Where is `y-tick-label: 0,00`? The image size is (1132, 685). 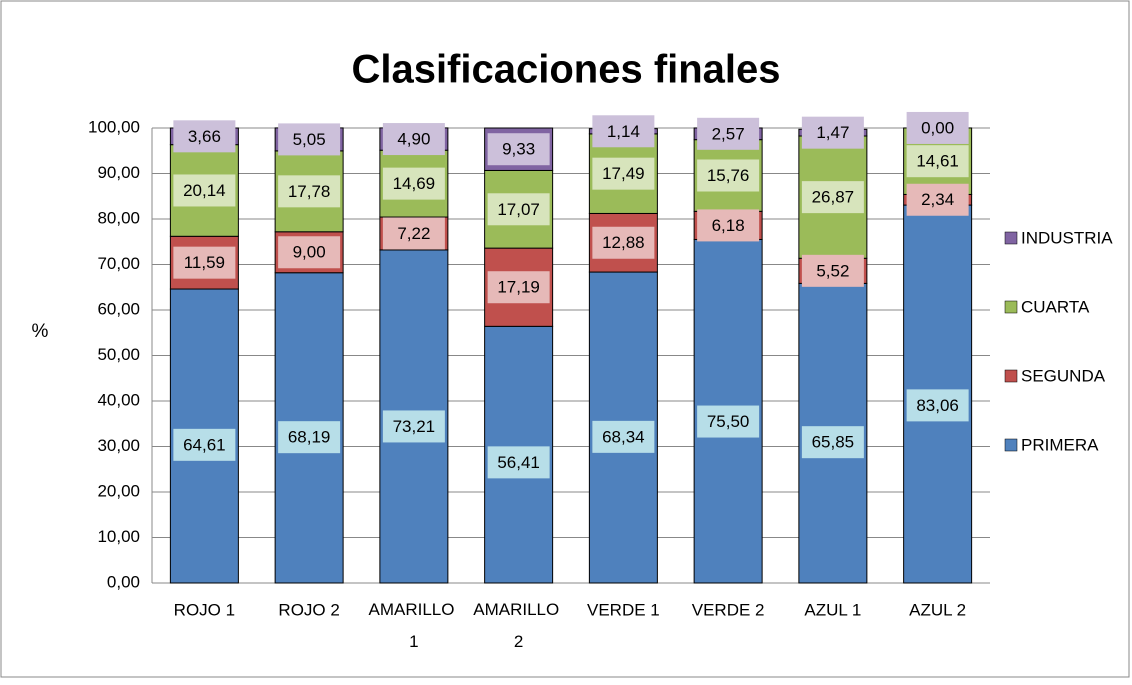
y-tick-label: 0,00 is located at coordinates (123, 581).